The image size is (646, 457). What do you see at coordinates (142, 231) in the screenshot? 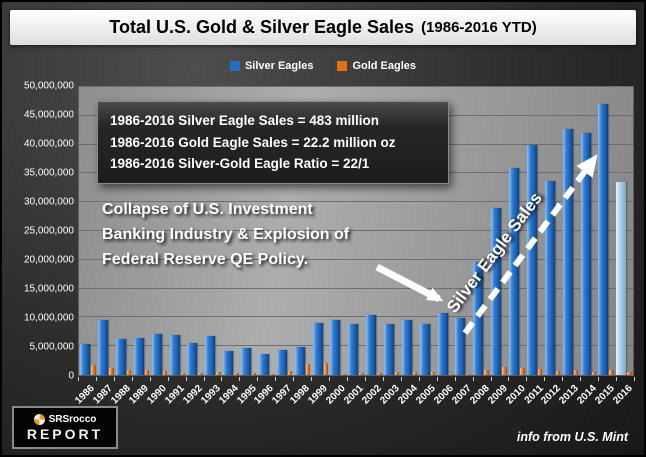
I see `bar-group-1989` at bounding box center [142, 231].